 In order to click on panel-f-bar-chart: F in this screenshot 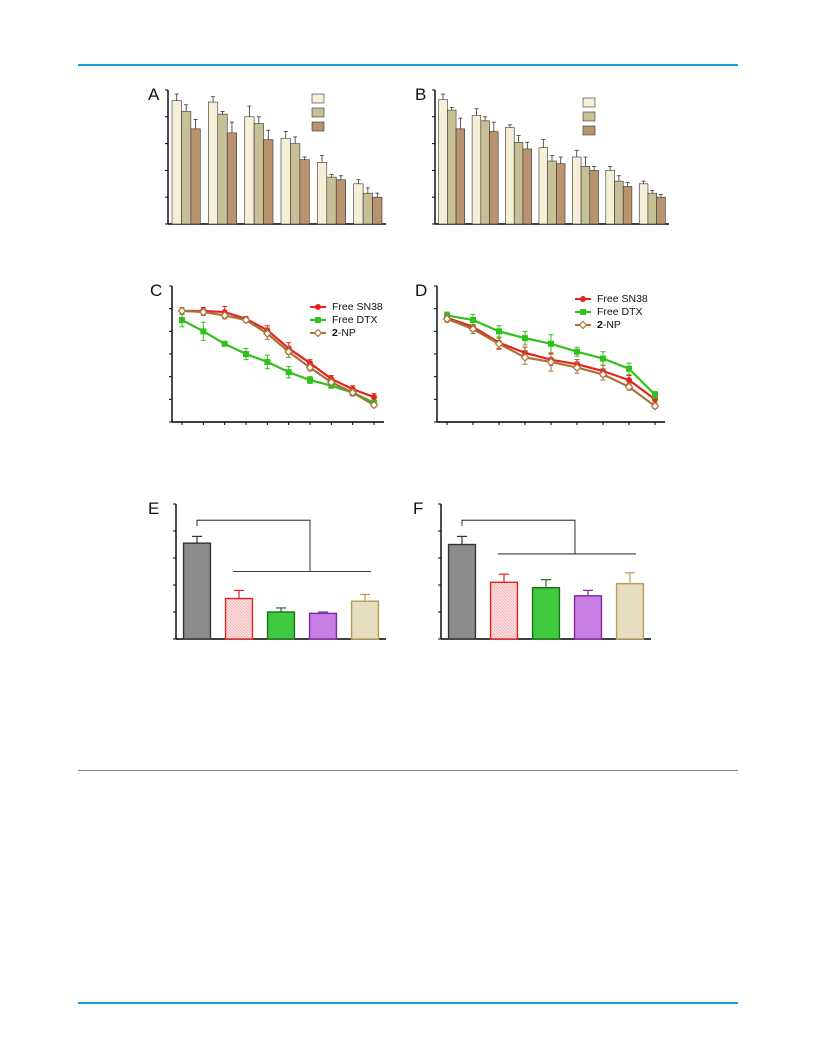, I will do `click(532, 569)`.